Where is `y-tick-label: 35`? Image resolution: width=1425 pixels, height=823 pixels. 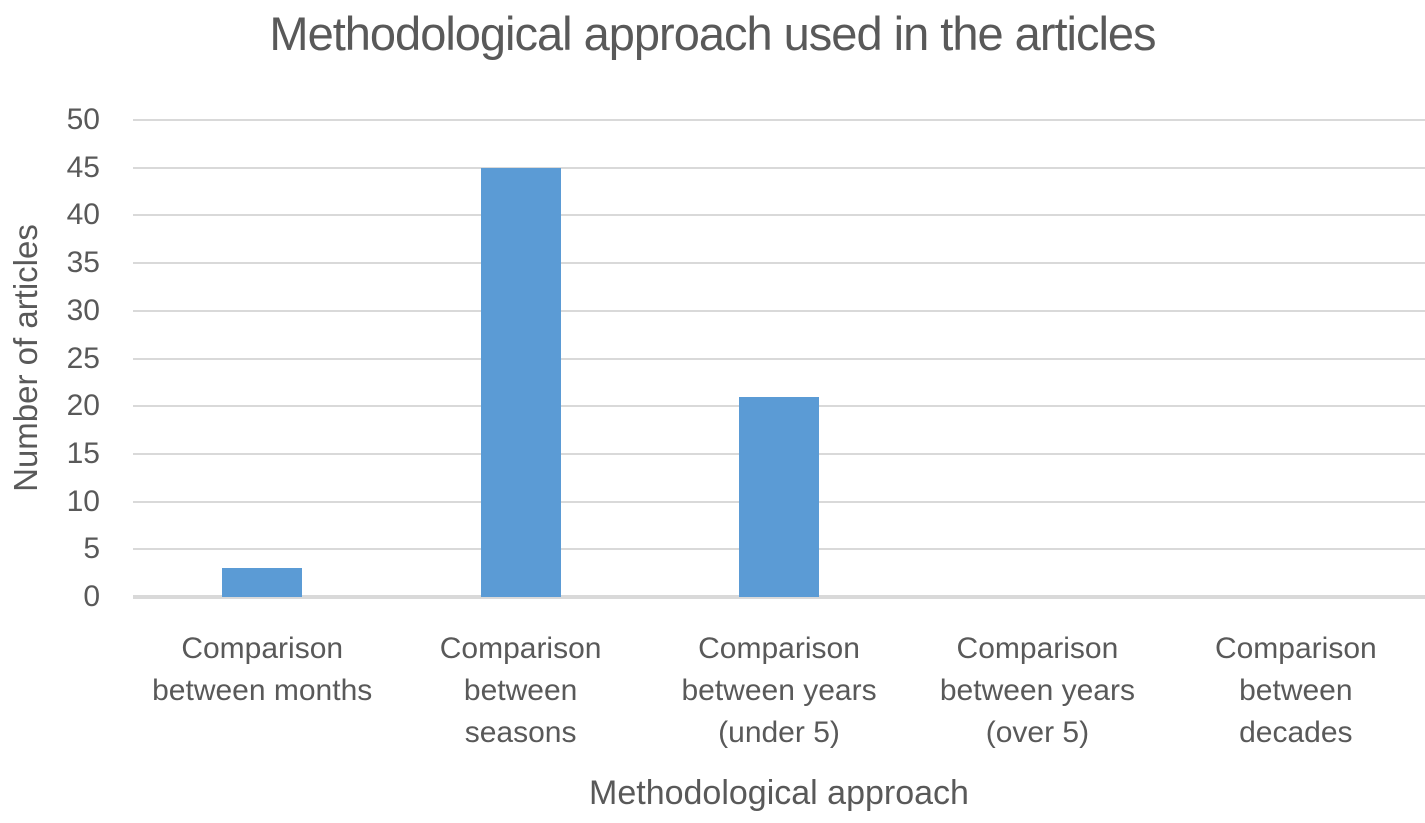 y-tick-label: 35 is located at coordinates (83, 263).